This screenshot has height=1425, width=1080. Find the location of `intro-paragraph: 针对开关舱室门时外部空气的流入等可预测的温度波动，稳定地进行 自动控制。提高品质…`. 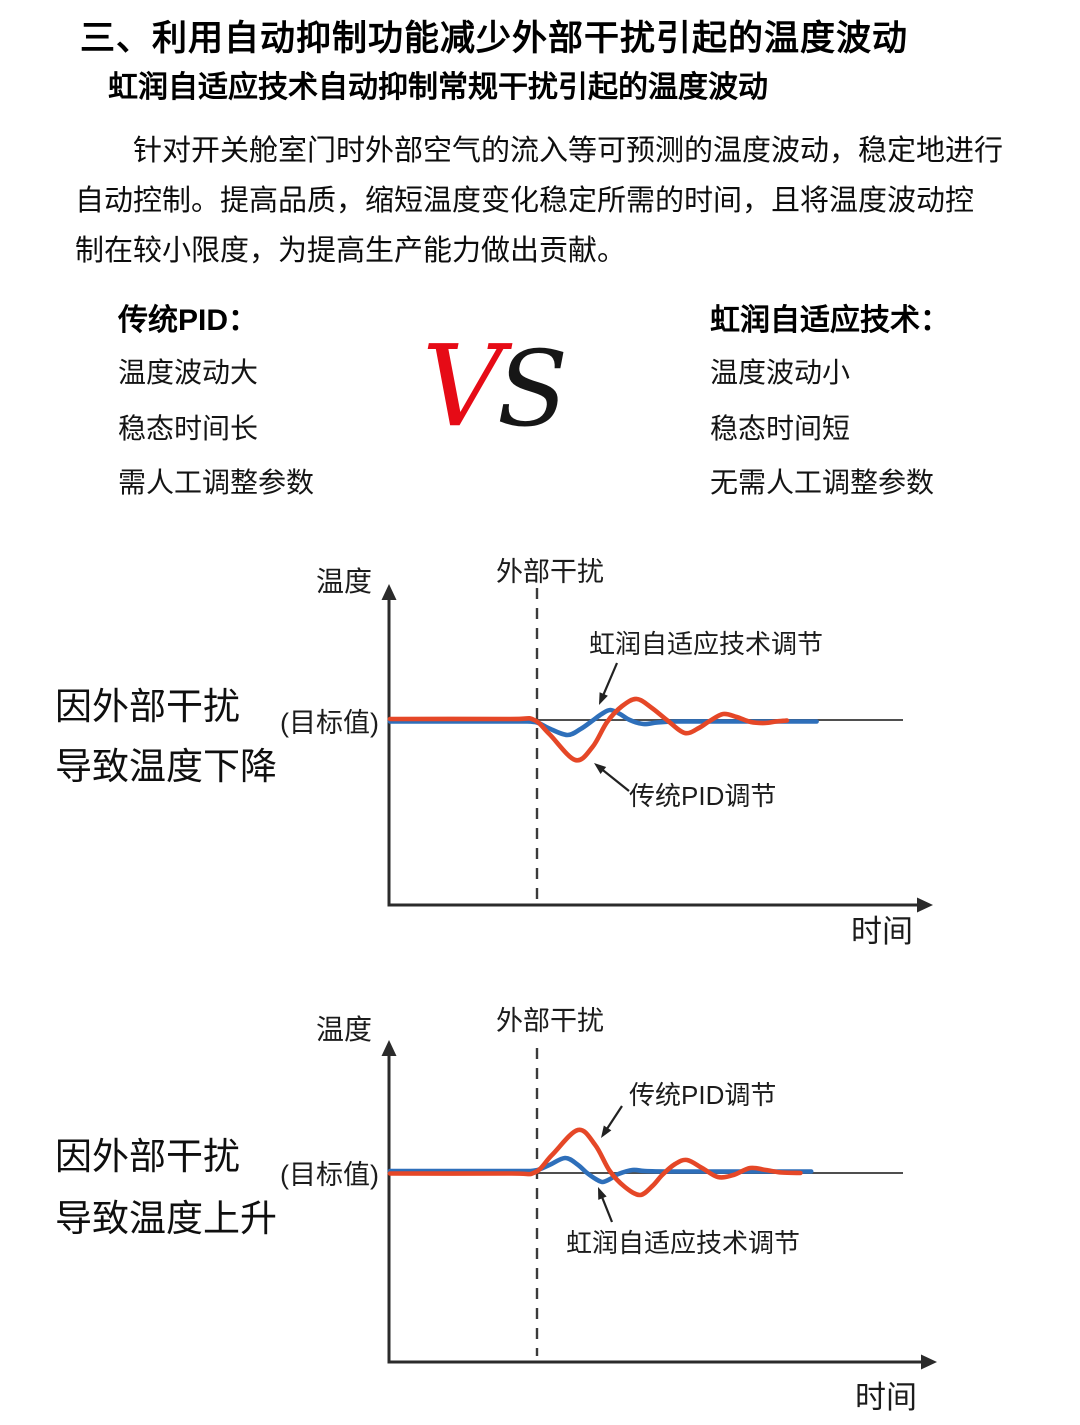

intro-paragraph: 针对开关舱室门时外部空气的流入等可预测的温度波动，稳定地进行 自动控制。提高品质… is located at coordinates (550, 201).